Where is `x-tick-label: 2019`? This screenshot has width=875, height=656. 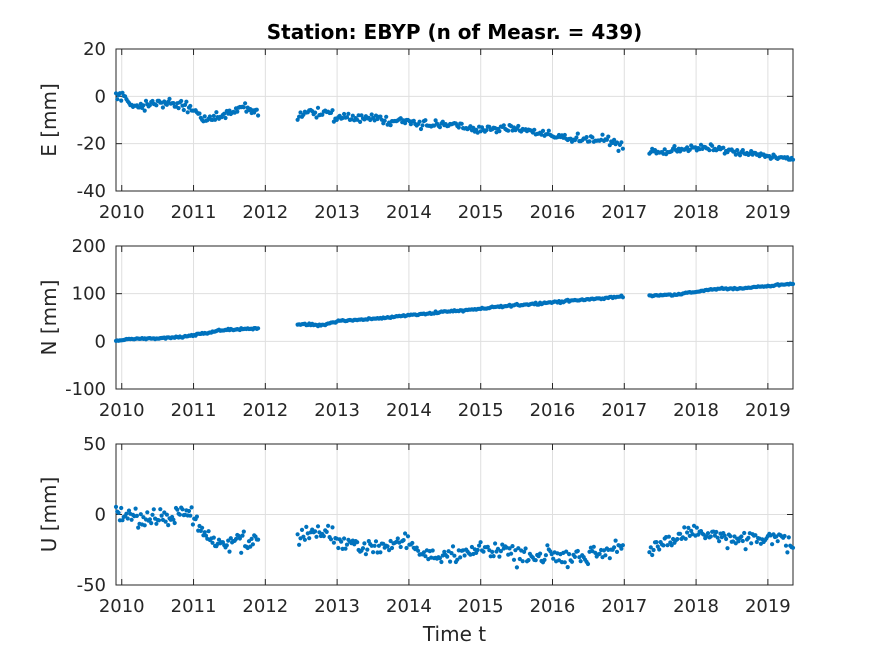 x-tick-label: 2019 is located at coordinates (768, 606).